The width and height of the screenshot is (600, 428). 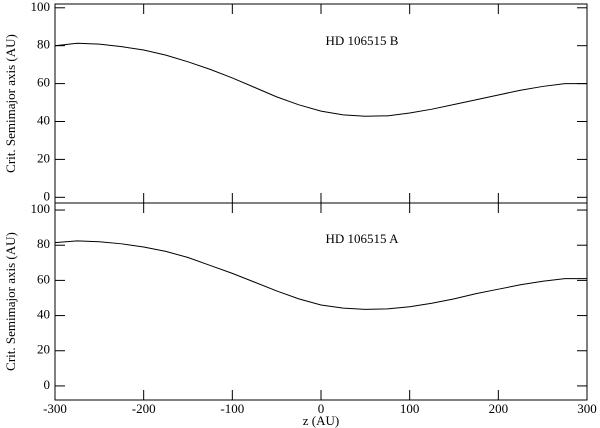 I want to click on x-tick-label: -300, so click(x=55, y=408).